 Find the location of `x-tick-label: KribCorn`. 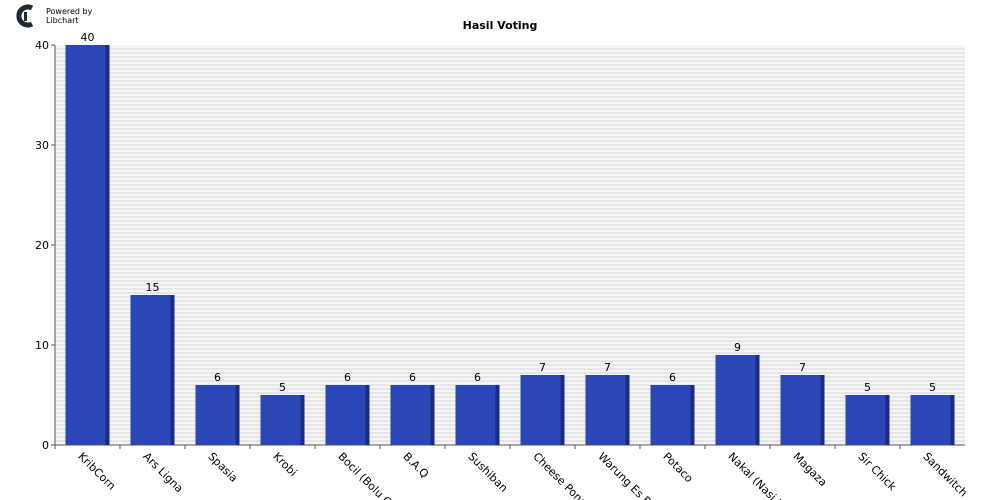

x-tick-label: KribCorn is located at coordinates (96, 471).